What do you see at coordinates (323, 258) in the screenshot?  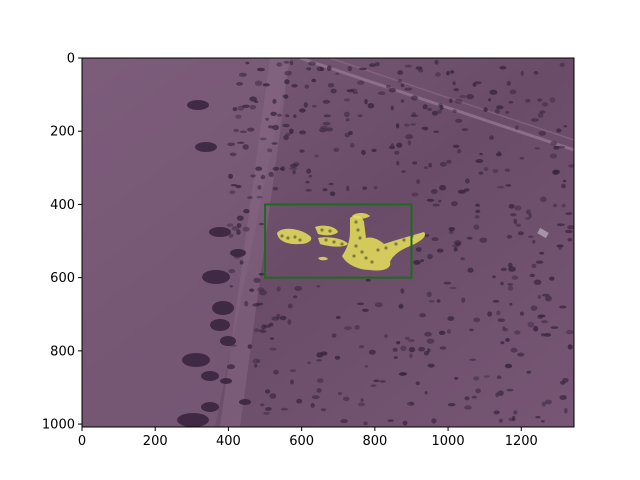 I see `mask-region-small` at bounding box center [323, 258].